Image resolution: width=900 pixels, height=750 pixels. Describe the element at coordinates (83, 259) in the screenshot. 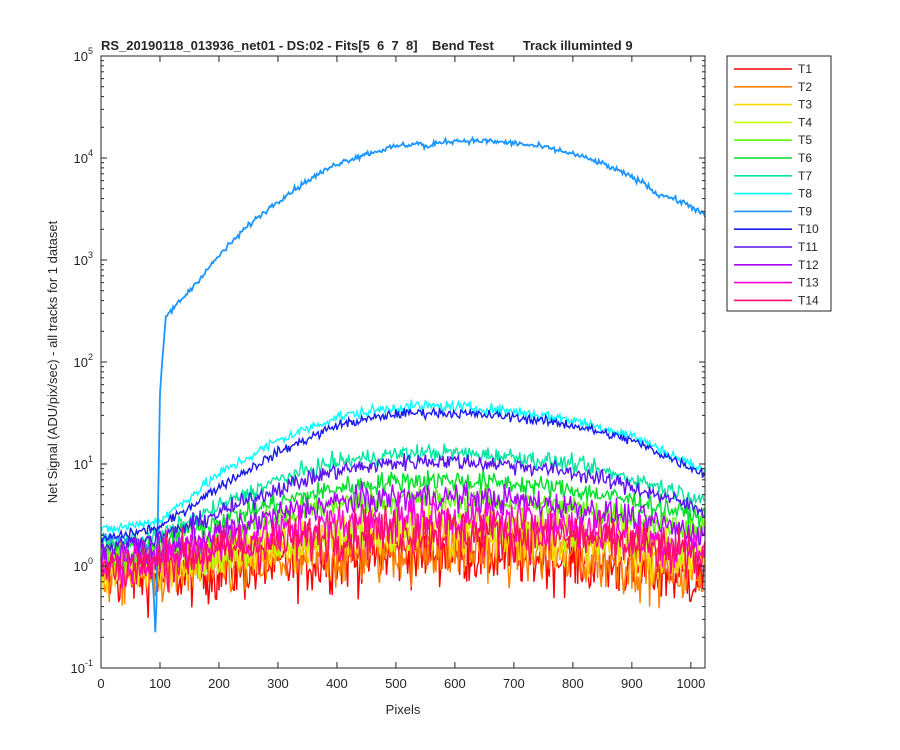

I see `y-tick-label: 10³` at that location.